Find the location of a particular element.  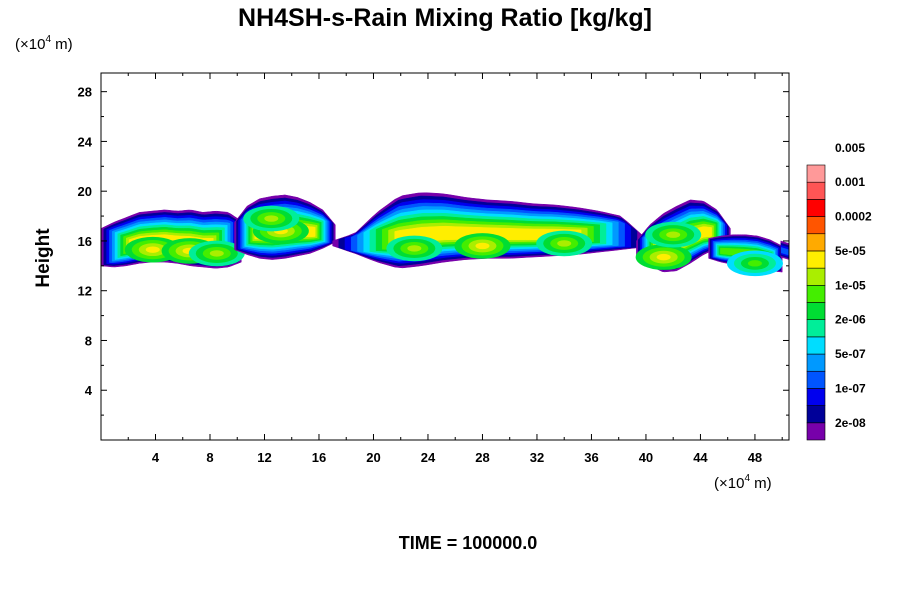

y-tick-label: 4 is located at coordinates (89, 390).